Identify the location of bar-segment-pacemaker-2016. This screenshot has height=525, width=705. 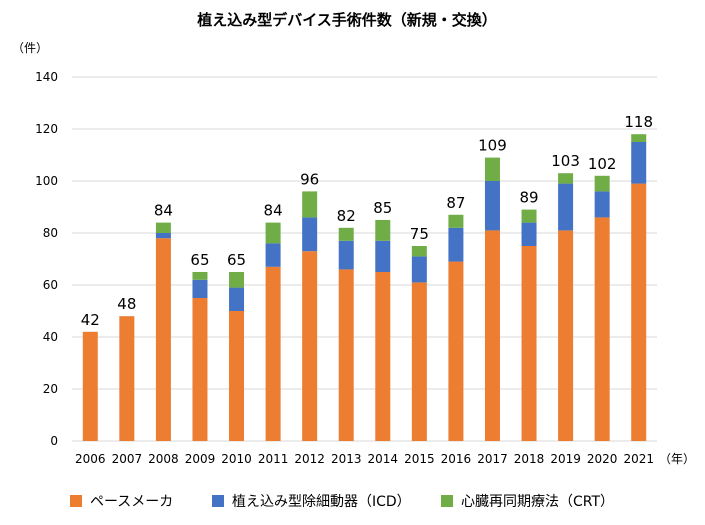
(456, 351).